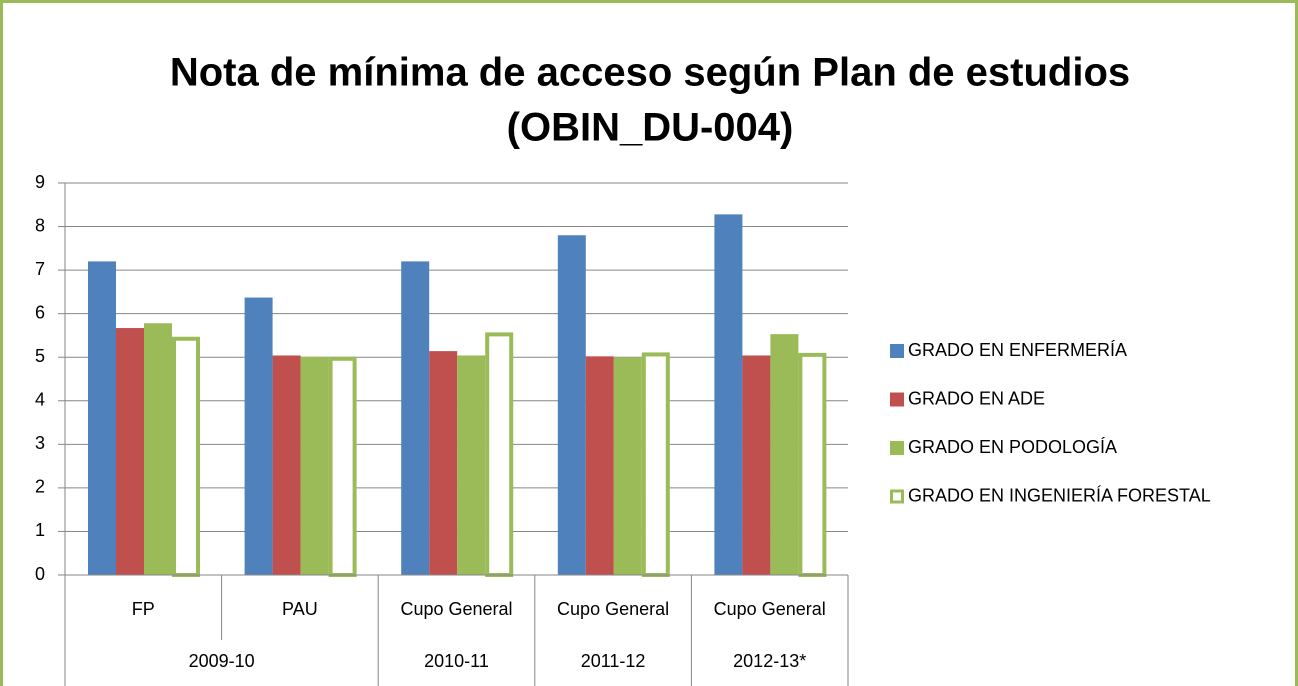 This screenshot has width=1298, height=686. I want to click on y-tick-label: 2, so click(40, 487).